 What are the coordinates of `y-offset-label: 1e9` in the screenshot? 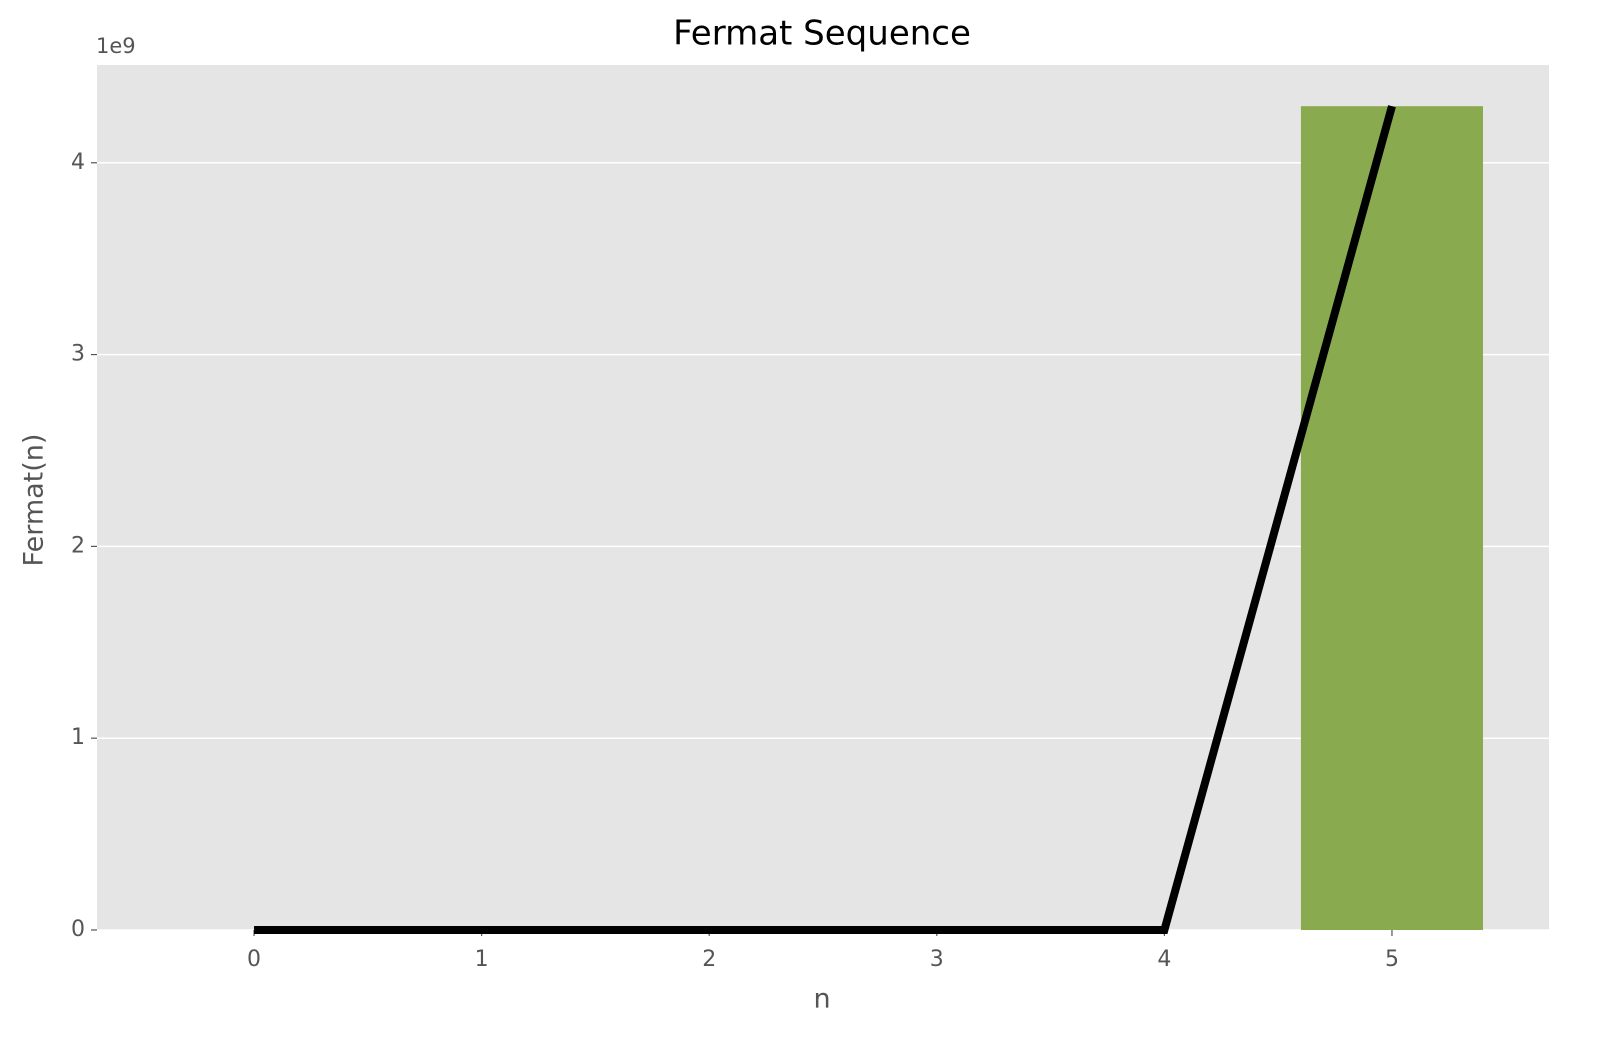 It's located at (116, 46).